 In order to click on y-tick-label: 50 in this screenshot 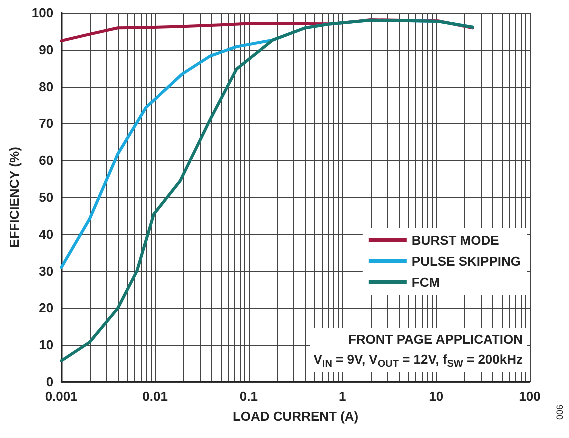, I will do `click(46, 197)`.